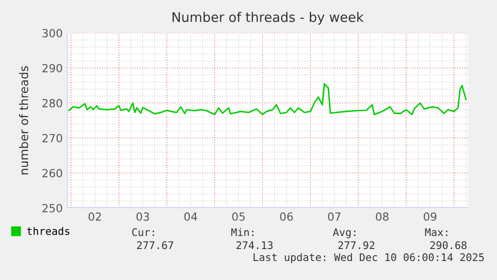  Describe the element at coordinates (334, 216) in the screenshot. I see `x-tick-label: 07` at that location.